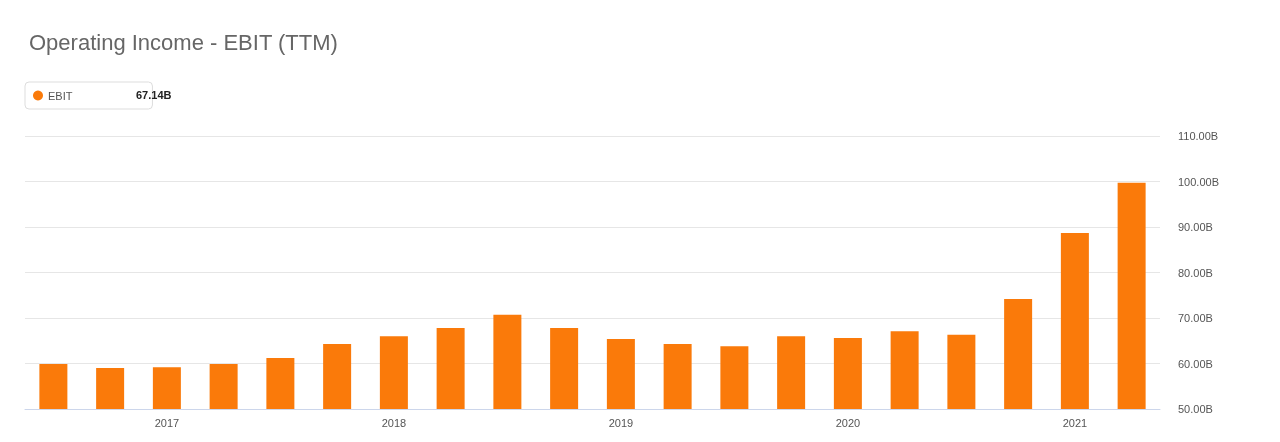 This screenshot has width=1280, height=442. What do you see at coordinates (394, 422) in the screenshot?
I see `x-tick-label: 2018` at bounding box center [394, 422].